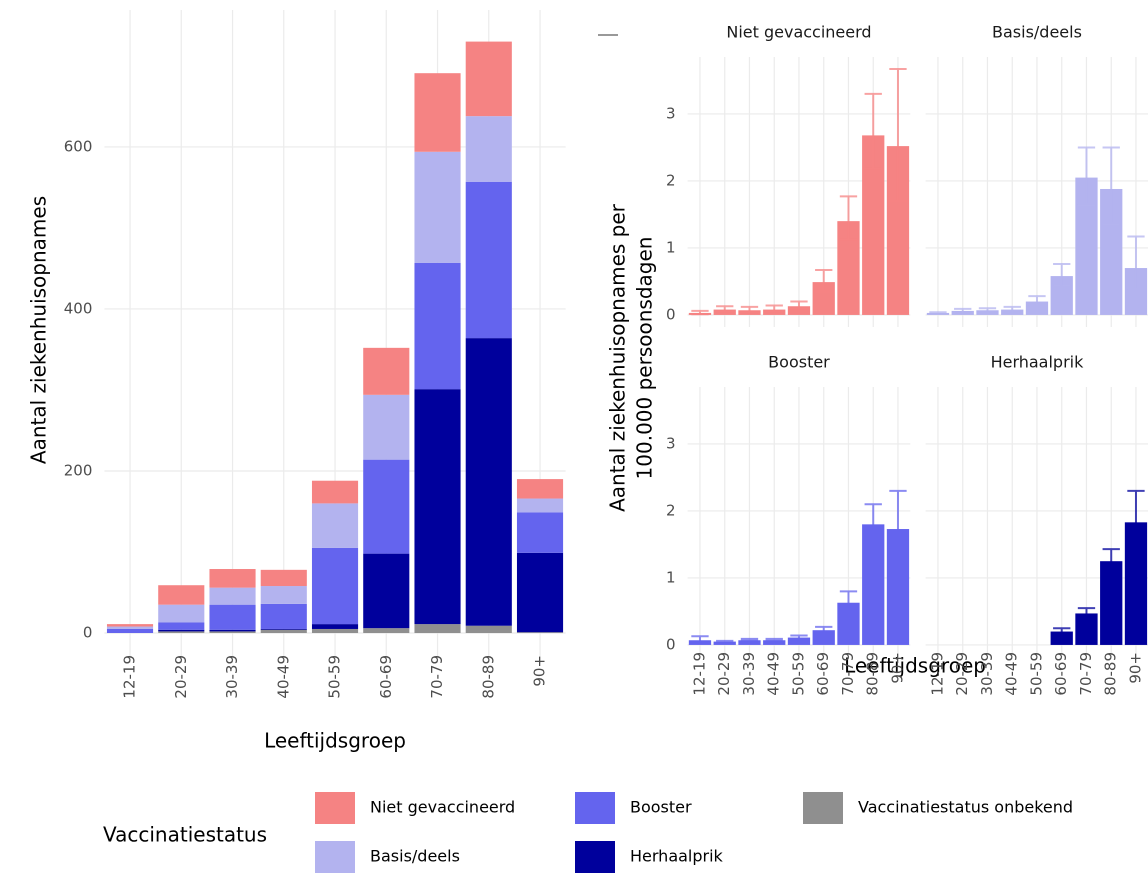  Describe the element at coordinates (671, 577) in the screenshot. I see `y-tick-label: 1` at that location.